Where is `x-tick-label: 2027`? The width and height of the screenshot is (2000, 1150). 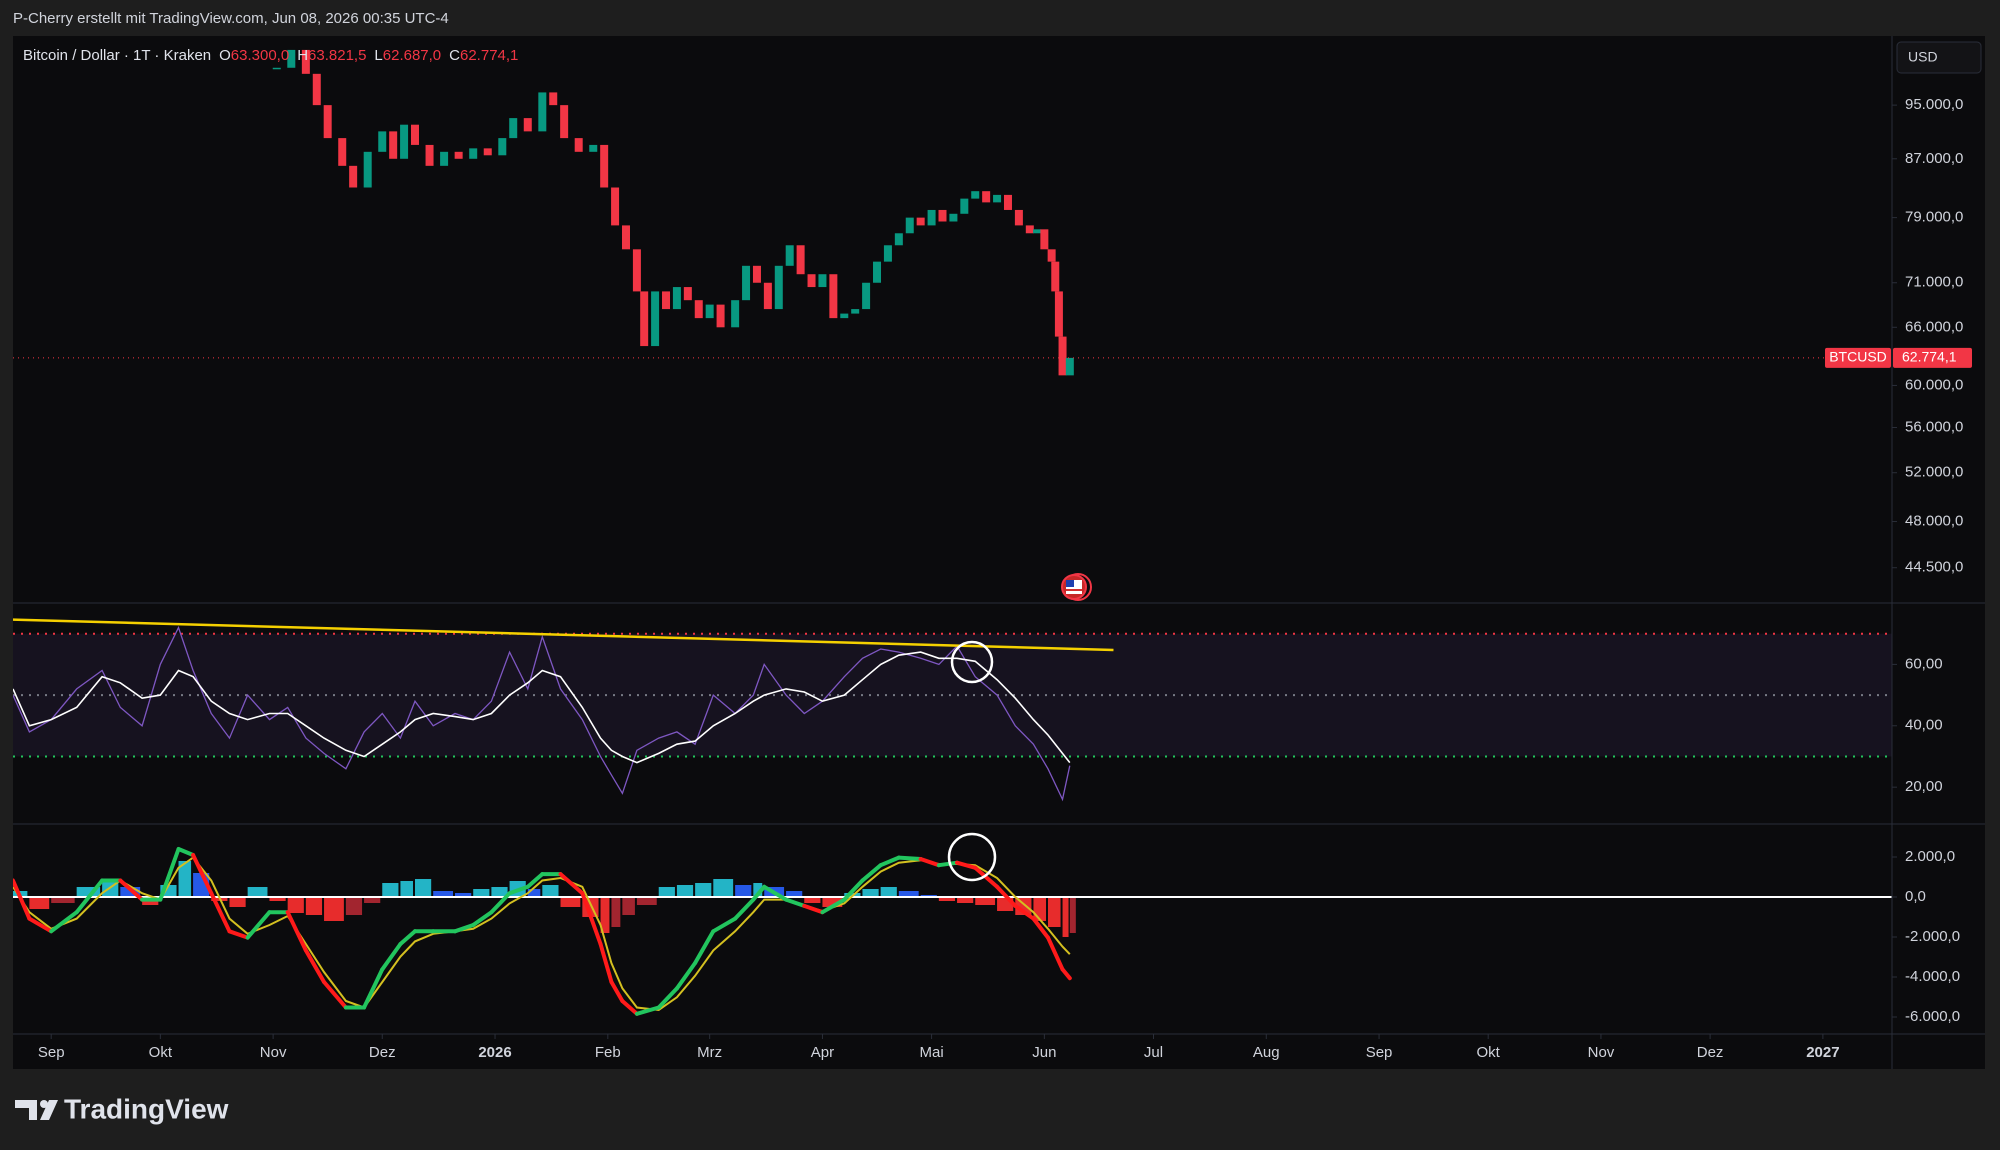 x-tick-label: 2027 is located at coordinates (1822, 1052).